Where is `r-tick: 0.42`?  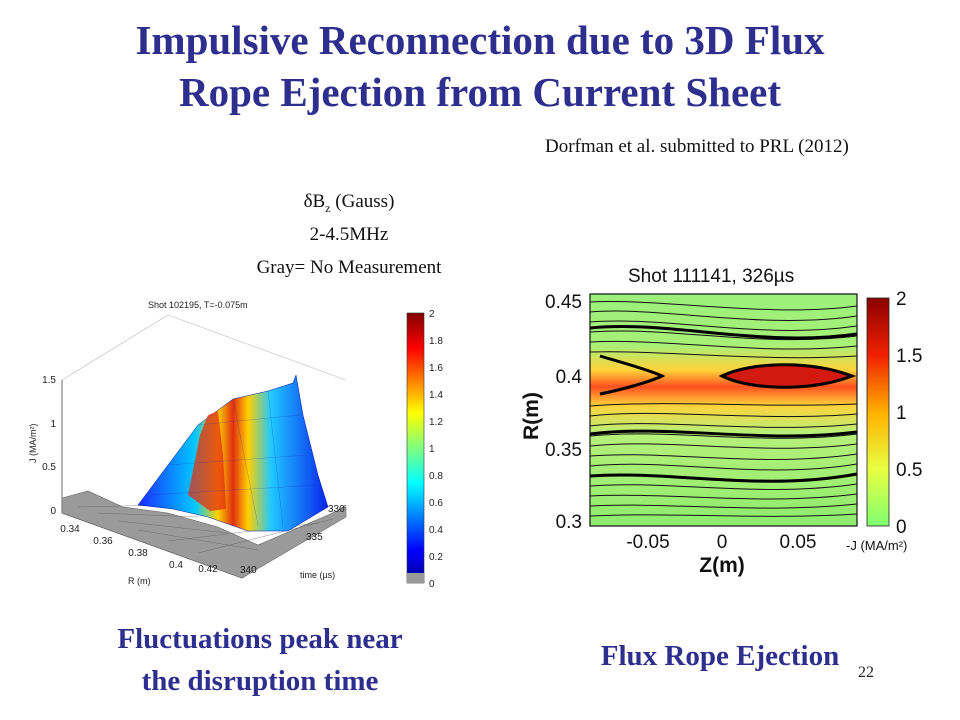
r-tick: 0.42 is located at coordinates (208, 569).